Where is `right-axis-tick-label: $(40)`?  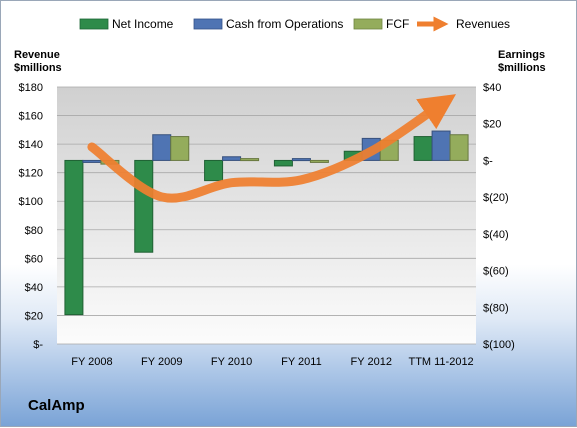
right-axis-tick-label: $(40) is located at coordinates (496, 235).